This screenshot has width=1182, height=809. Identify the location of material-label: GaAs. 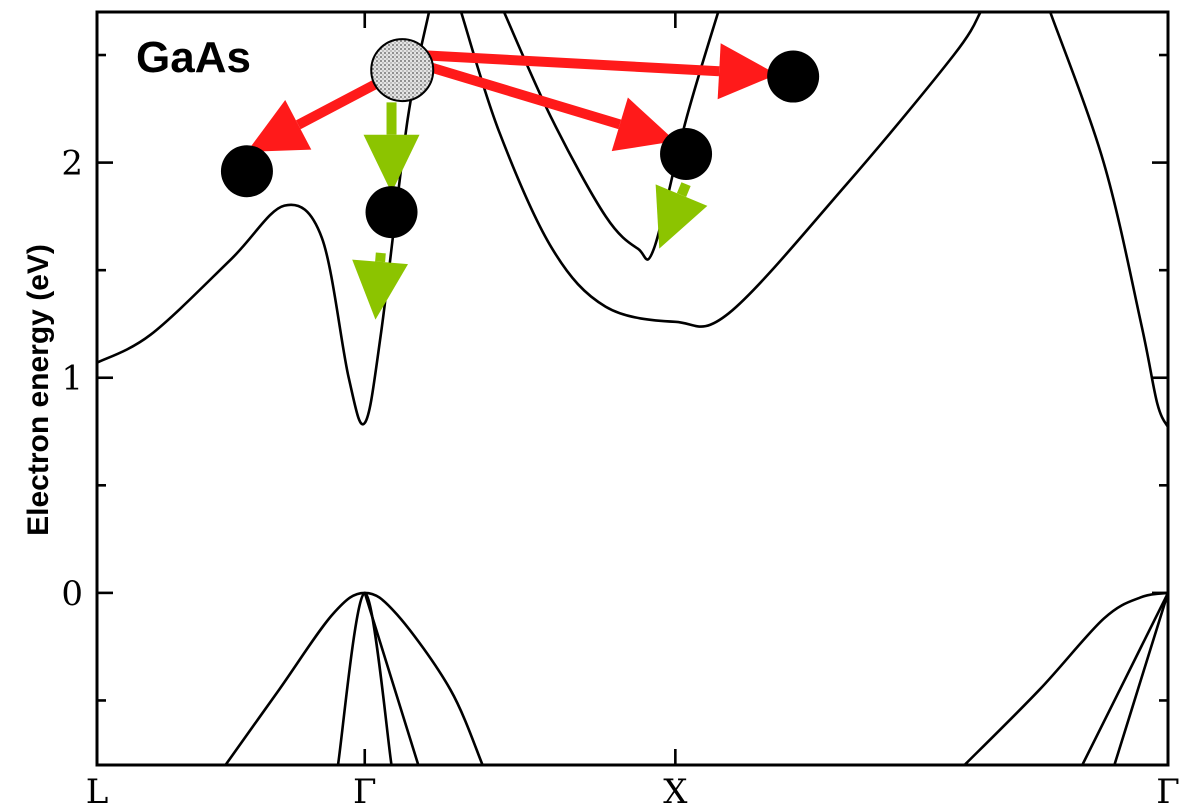
(193, 57).